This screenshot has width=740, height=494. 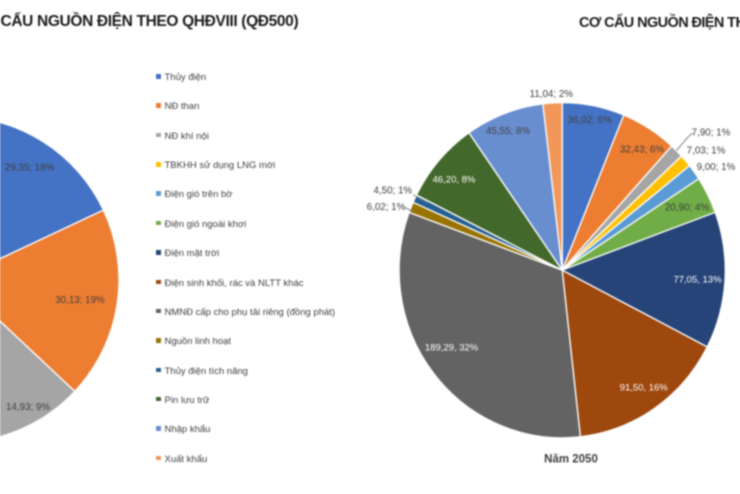 I want to click on svg-text: 30,13; 19%, so click(x=80, y=300).